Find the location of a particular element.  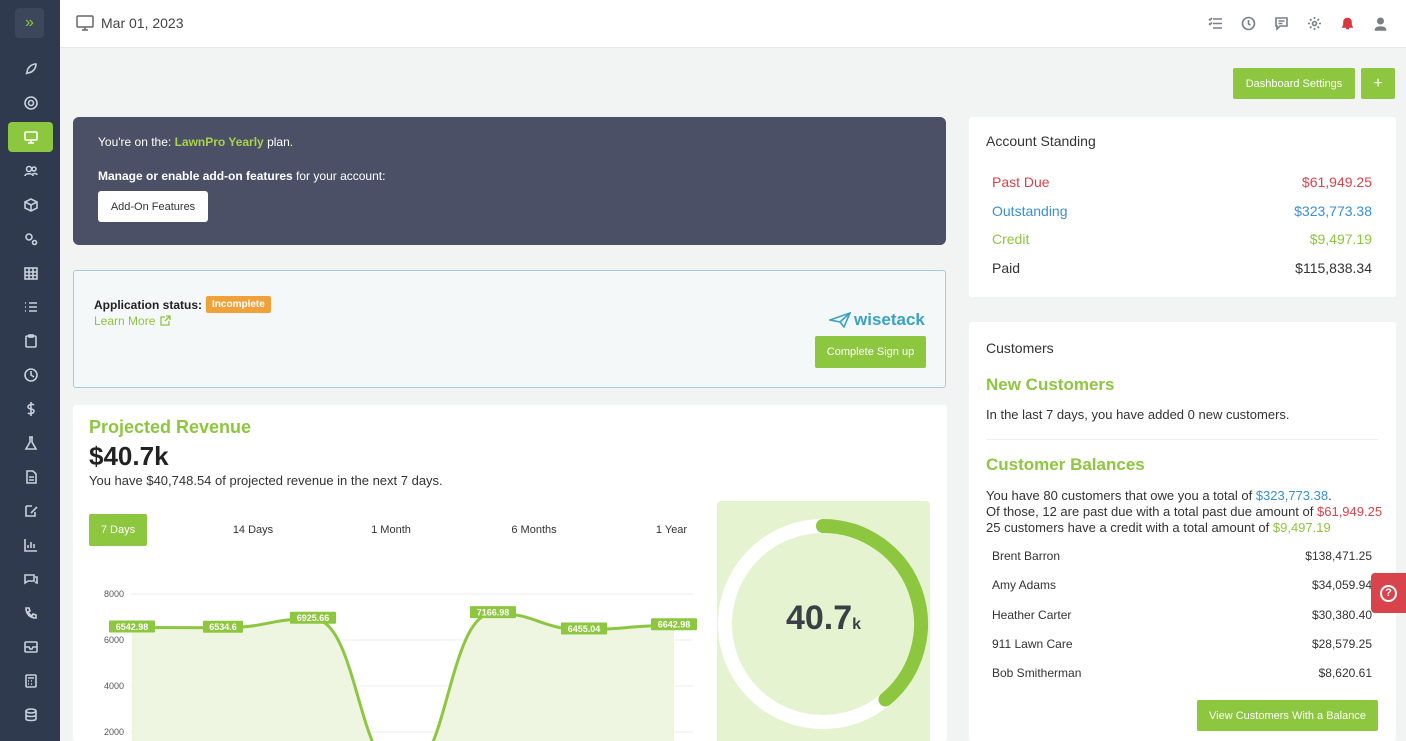

account-row-label: Outstanding is located at coordinates (1030, 211).